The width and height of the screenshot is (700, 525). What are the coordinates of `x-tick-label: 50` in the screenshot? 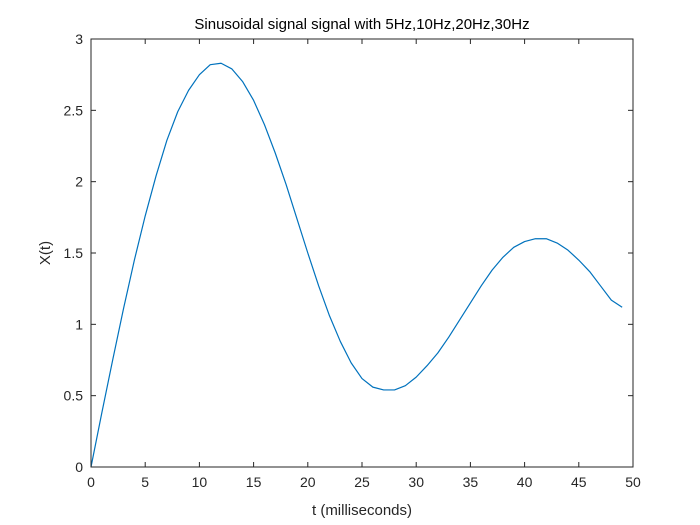 It's located at (633, 482).